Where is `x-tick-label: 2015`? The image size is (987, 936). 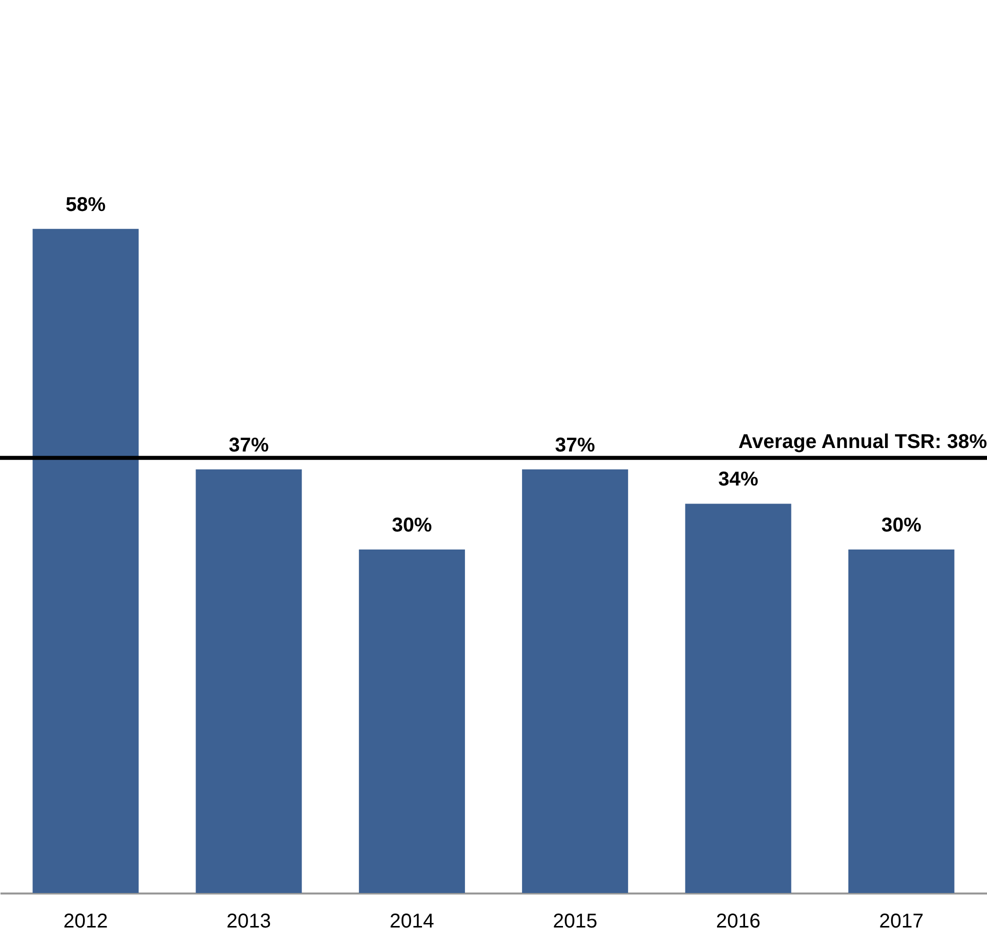 x-tick-label: 2015 is located at coordinates (575, 921).